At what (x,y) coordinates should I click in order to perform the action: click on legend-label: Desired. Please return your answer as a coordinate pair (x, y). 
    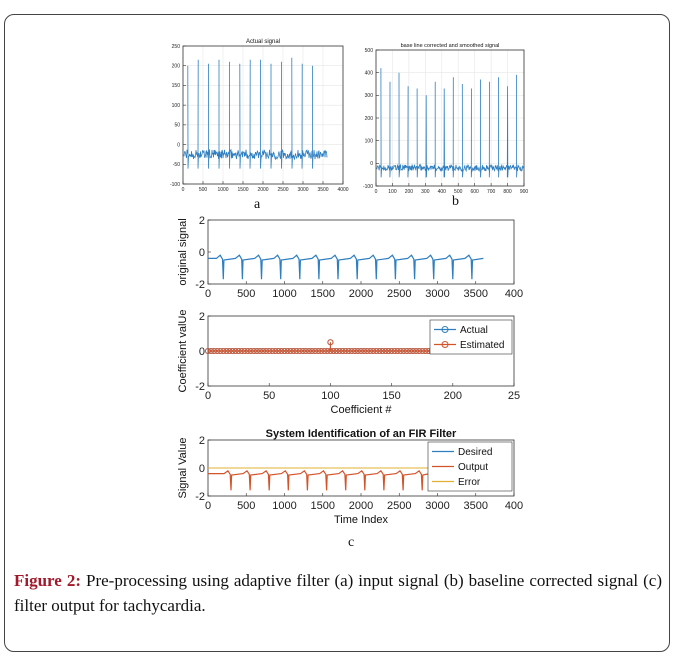
    Looking at the image, I should click on (475, 452).